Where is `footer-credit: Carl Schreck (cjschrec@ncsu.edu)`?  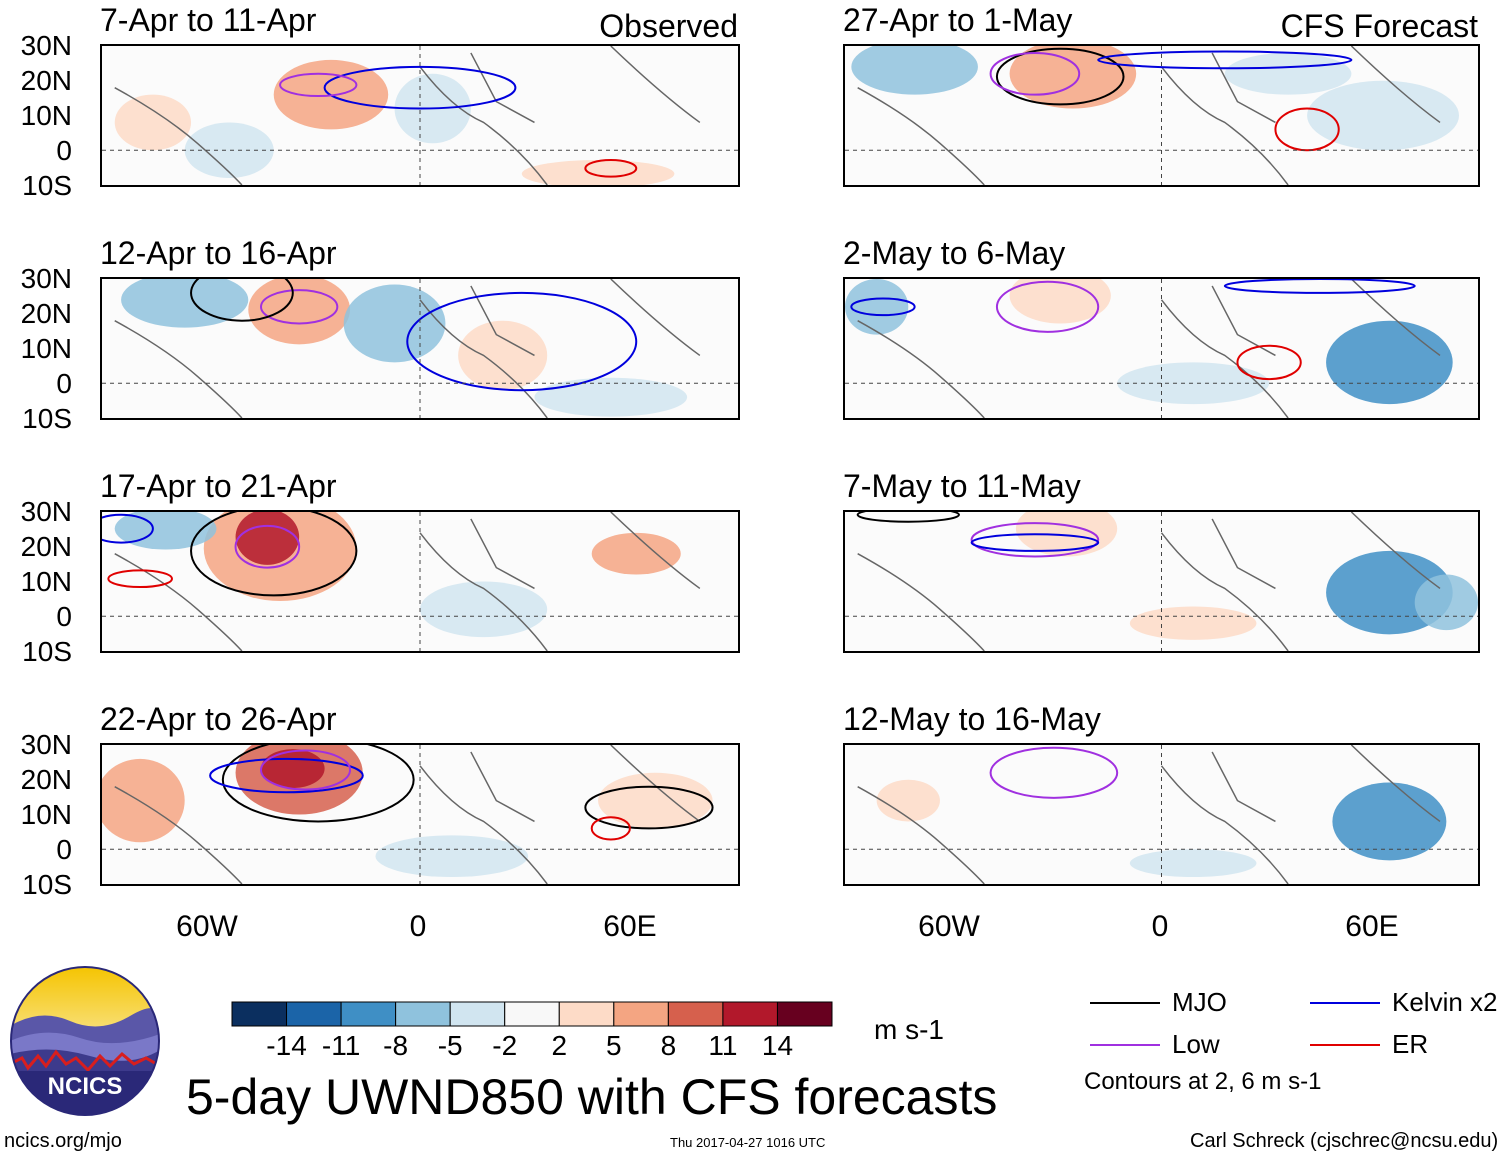
footer-credit: Carl Schreck (cjschrec@ncsu.edu) is located at coordinates (1344, 1141).